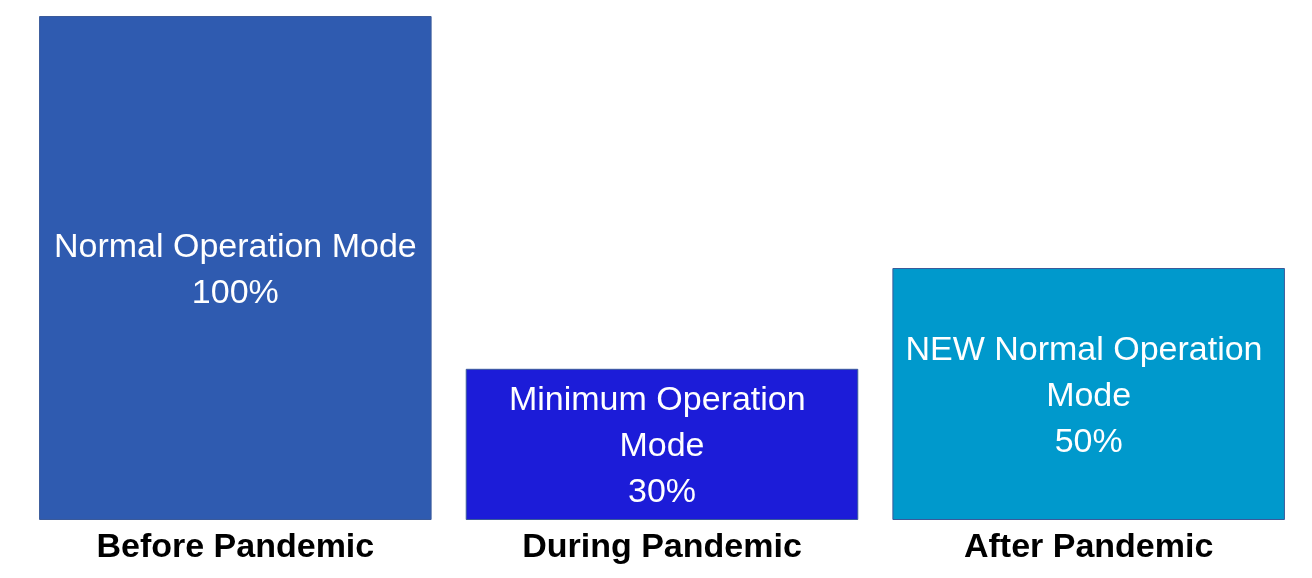 Image resolution: width=1312 pixels, height=578 pixels. I want to click on annotation: NEW Normal Operation Mode, so click(1088, 371).